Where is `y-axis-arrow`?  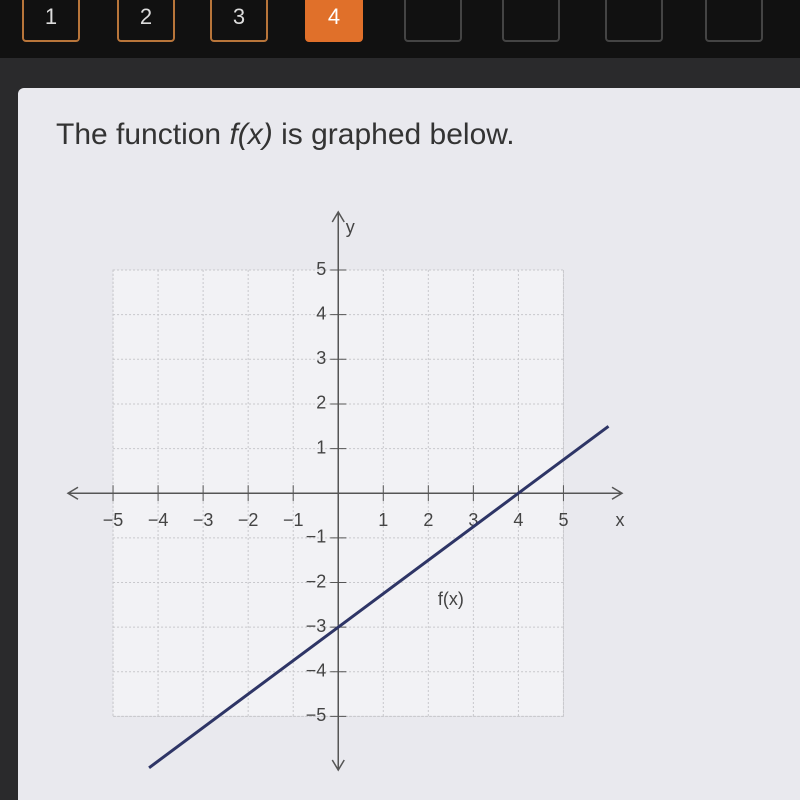
y-axis-arrow is located at coordinates (338, 491).